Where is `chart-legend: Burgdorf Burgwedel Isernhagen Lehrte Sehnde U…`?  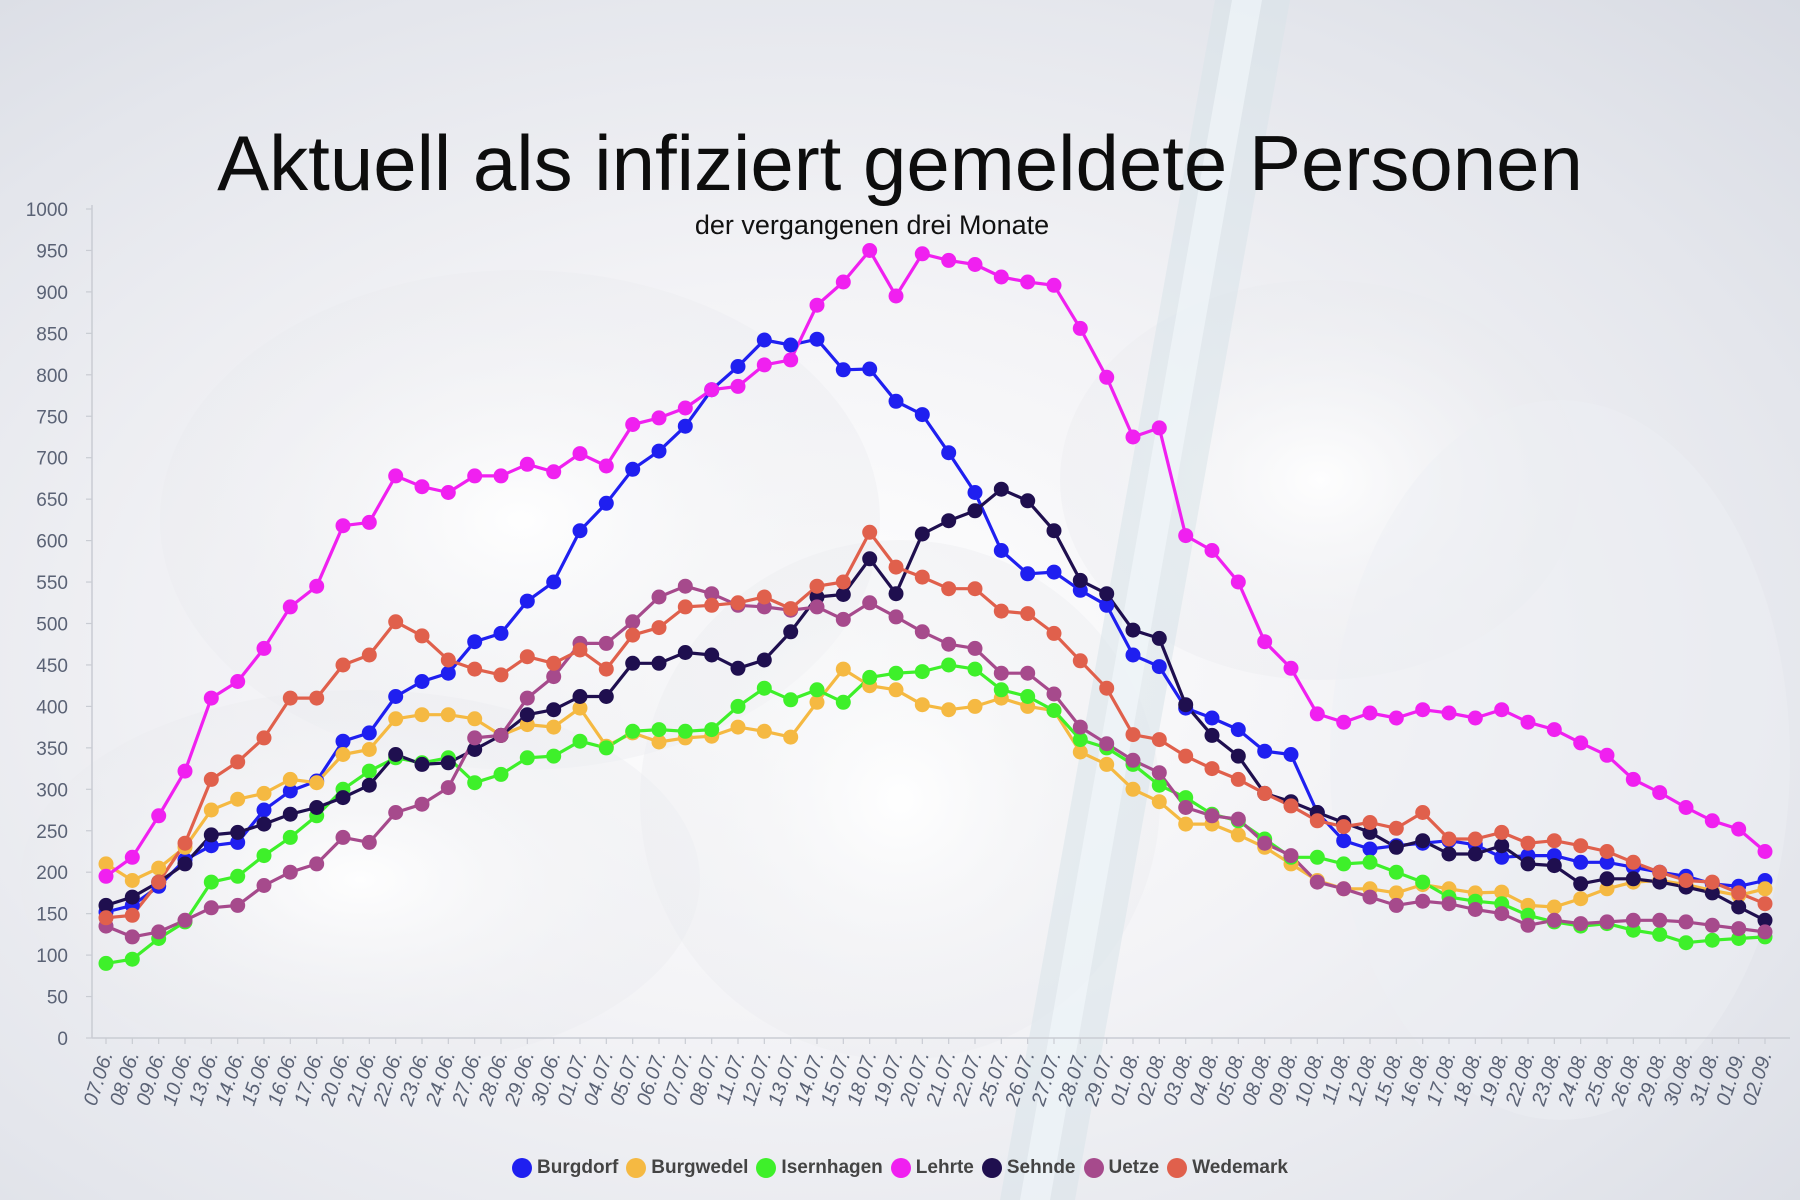 chart-legend: Burgdorf Burgwedel Isernhagen Lehrte Sehnde U… is located at coordinates (900, 1168).